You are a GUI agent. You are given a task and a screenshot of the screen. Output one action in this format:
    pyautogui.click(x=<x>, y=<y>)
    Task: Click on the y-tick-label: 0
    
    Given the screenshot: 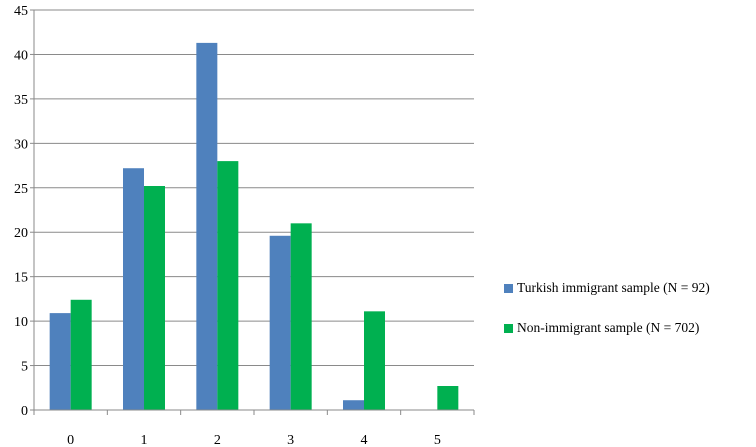 What is the action you would take?
    pyautogui.click(x=24, y=411)
    